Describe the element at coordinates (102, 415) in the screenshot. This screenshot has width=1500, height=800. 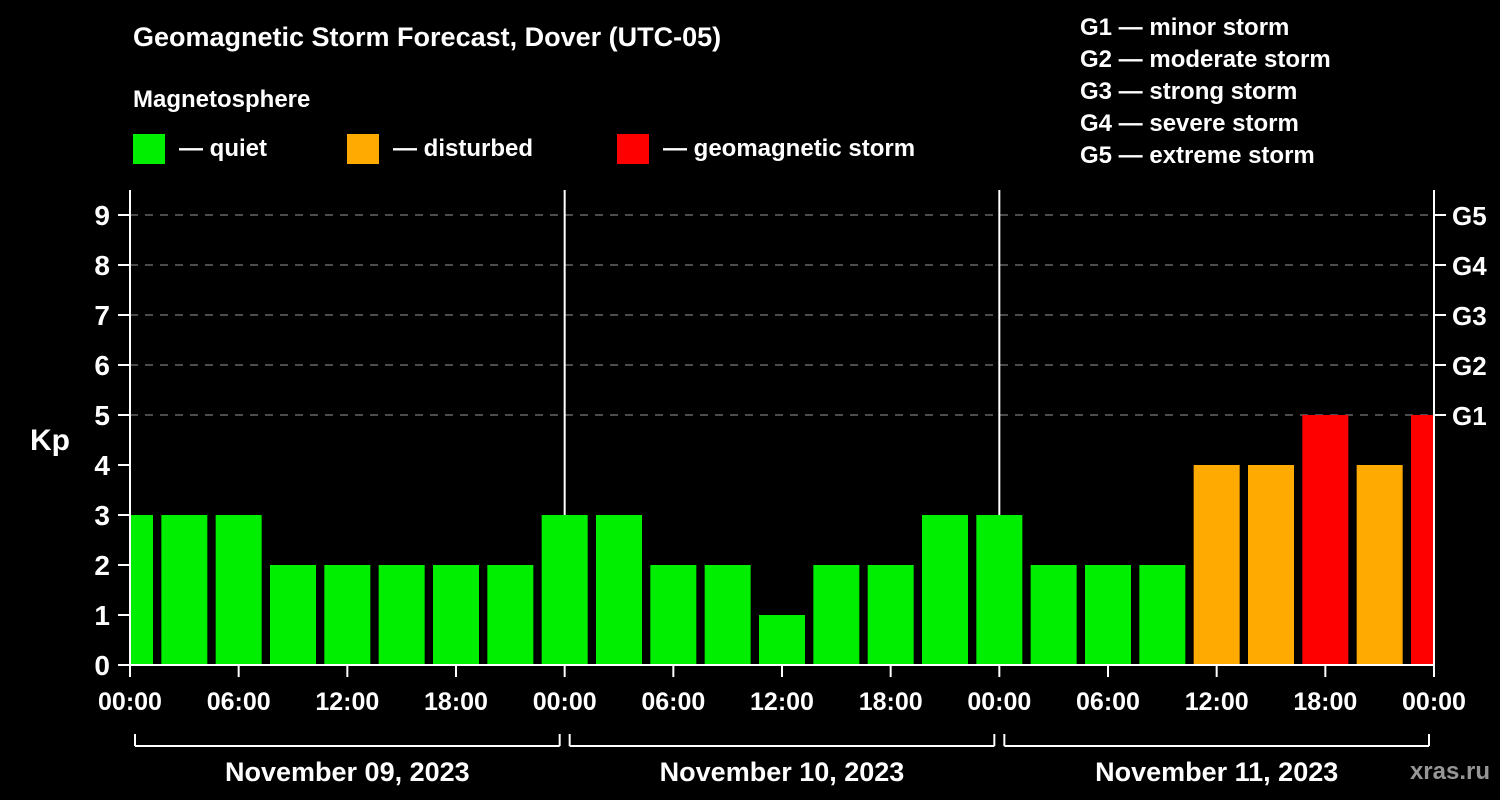
I see `y-tick-label: 5` at that location.